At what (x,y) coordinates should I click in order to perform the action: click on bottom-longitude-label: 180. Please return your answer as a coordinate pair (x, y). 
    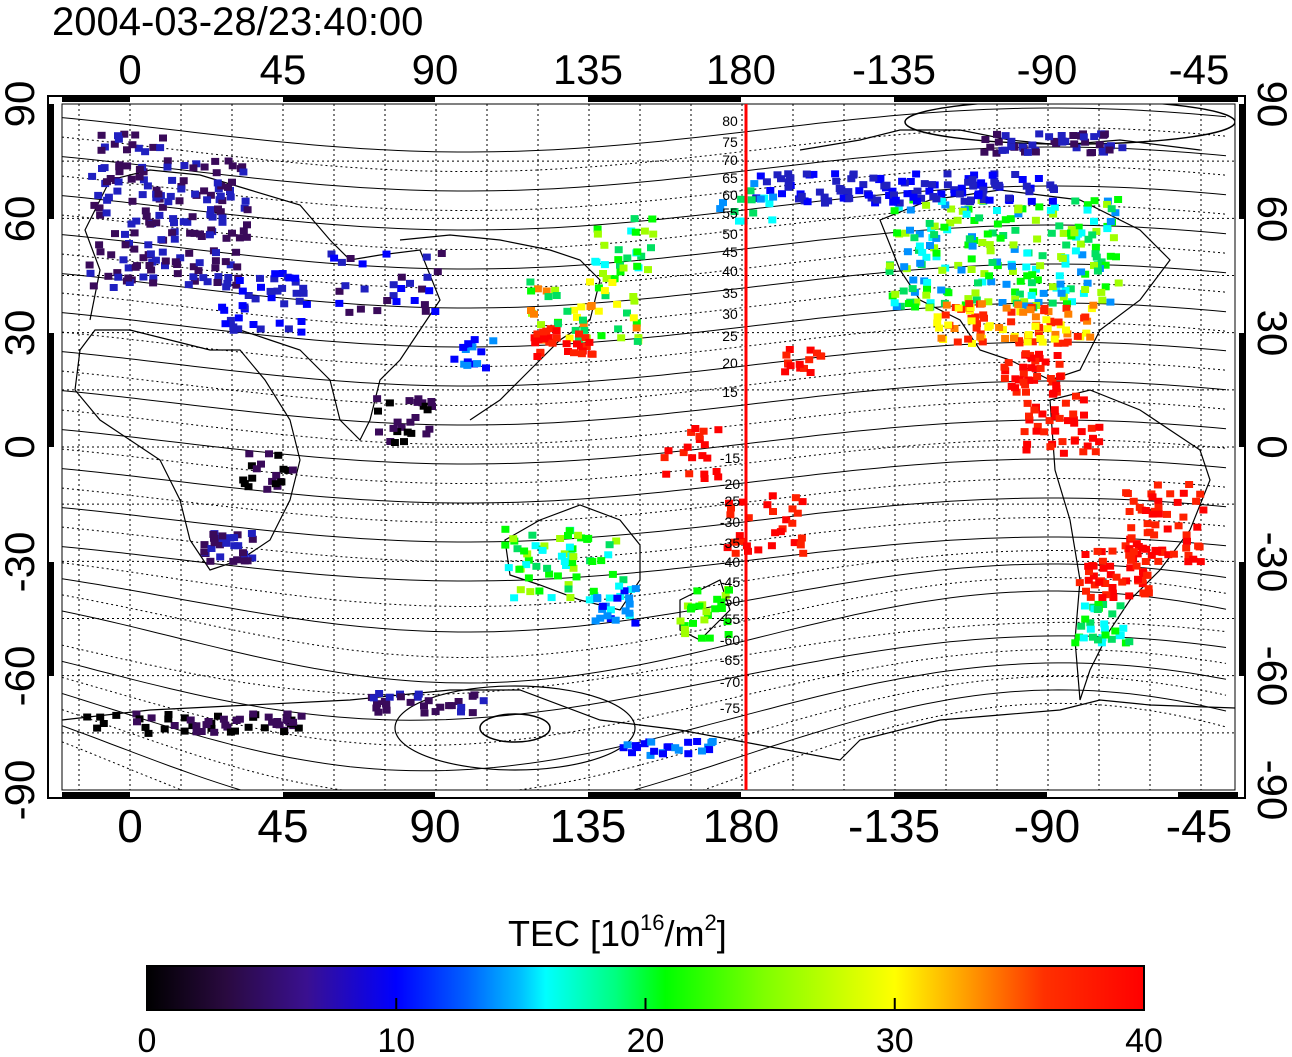
    Looking at the image, I should click on (741, 826).